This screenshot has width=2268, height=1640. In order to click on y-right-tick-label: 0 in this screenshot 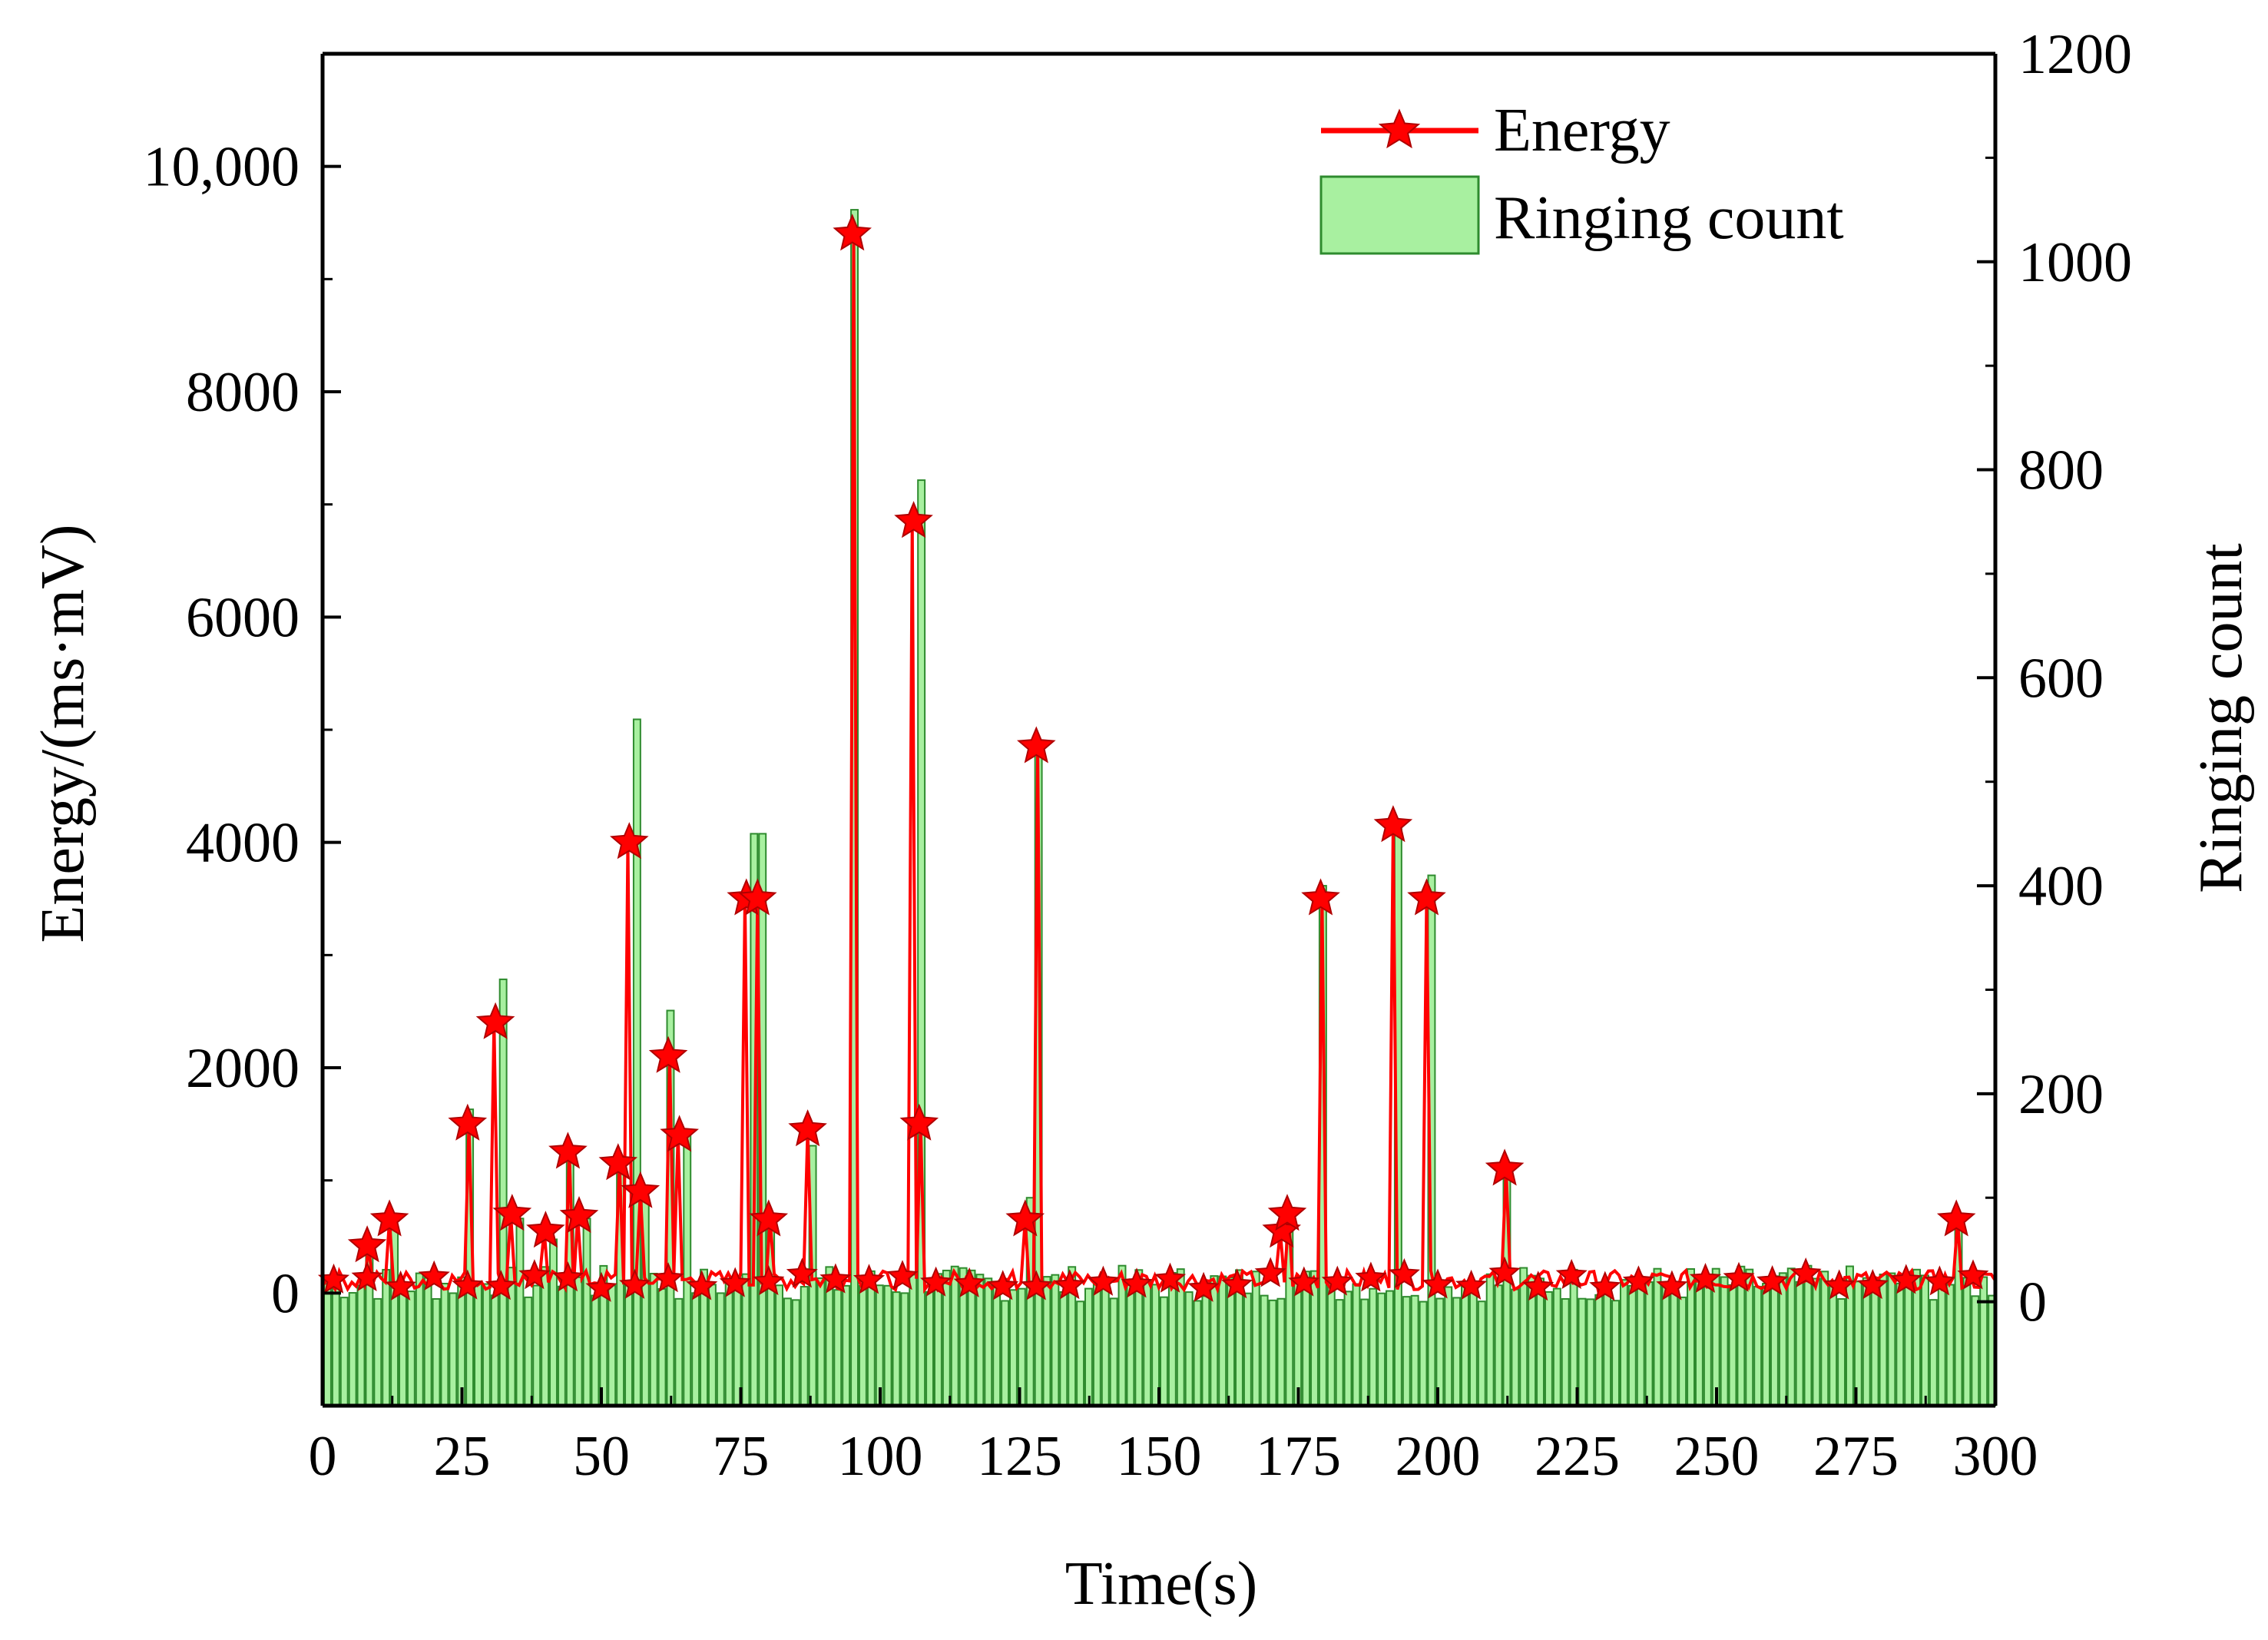, I will do `click(2032, 1302)`.